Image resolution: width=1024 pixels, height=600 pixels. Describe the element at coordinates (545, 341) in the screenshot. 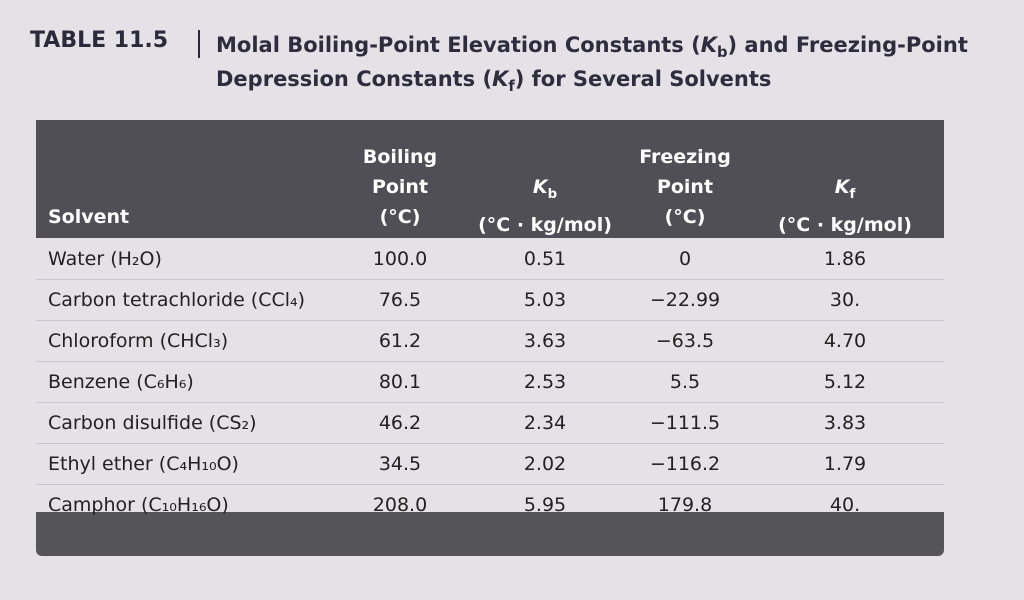

I see `cell: 3.63` at that location.